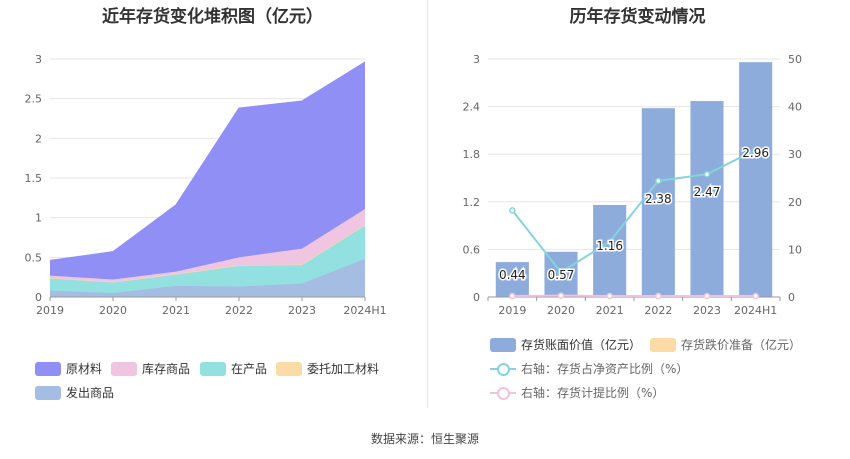 This screenshot has width=850, height=459. I want to click on legend-item-wip: 在产品, so click(233, 368).